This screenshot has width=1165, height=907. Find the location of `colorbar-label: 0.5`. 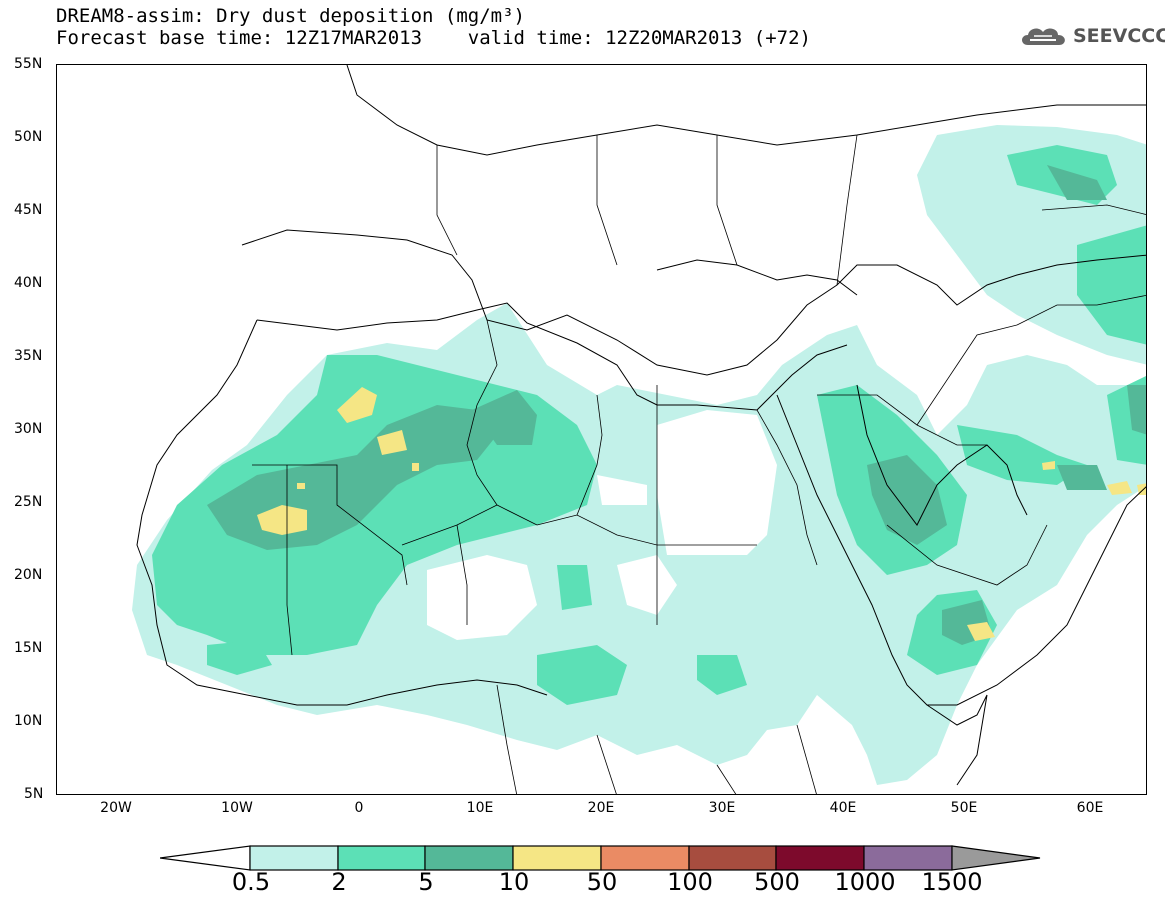

colorbar-label: 0.5 is located at coordinates (251, 882).